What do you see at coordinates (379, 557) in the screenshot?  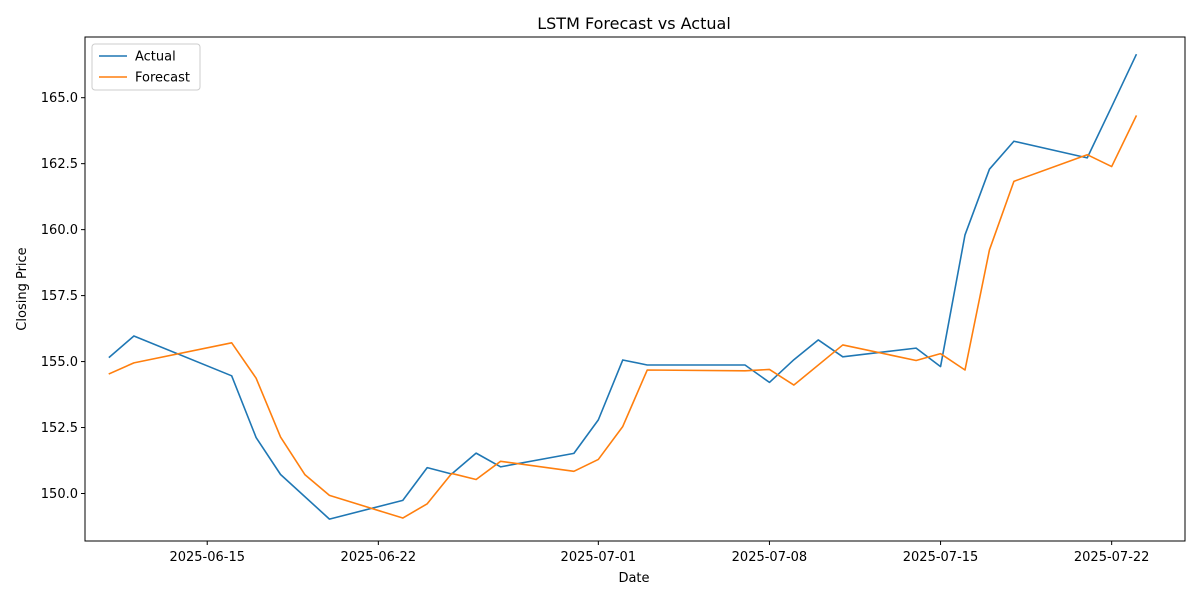 I see `x-tick-label: 2025-06-22` at bounding box center [379, 557].